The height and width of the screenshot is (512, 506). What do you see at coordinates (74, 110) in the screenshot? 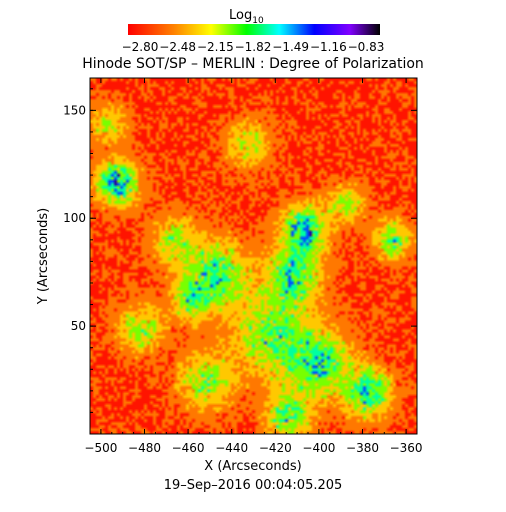
I see `y-tick-label: 150` at bounding box center [74, 110].